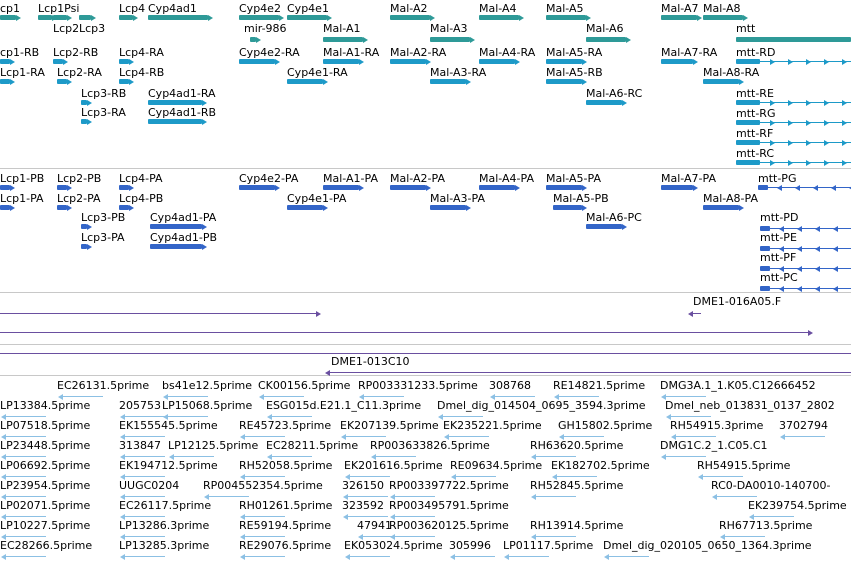 The width and height of the screenshot is (851, 561). What do you see at coordinates (132, 8) in the screenshot?
I see `gene-label: Lcp4` at bounding box center [132, 8].